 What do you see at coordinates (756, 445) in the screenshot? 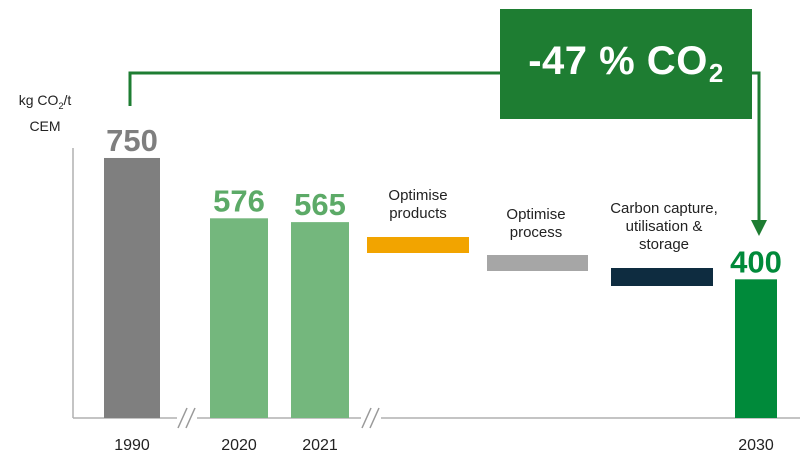
I see `x-tick-label-2030: 2030` at bounding box center [756, 445].